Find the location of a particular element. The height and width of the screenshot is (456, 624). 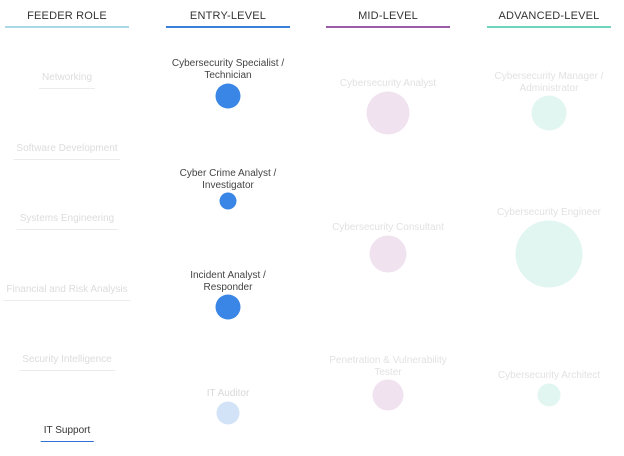

feeder-role-networking: Networking is located at coordinates (67, 80).